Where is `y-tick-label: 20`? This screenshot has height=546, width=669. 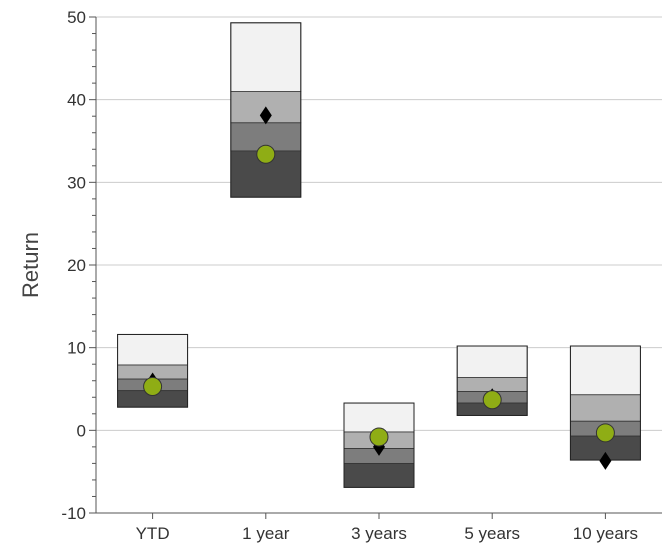 y-tick-label: 20 is located at coordinates (76, 265).